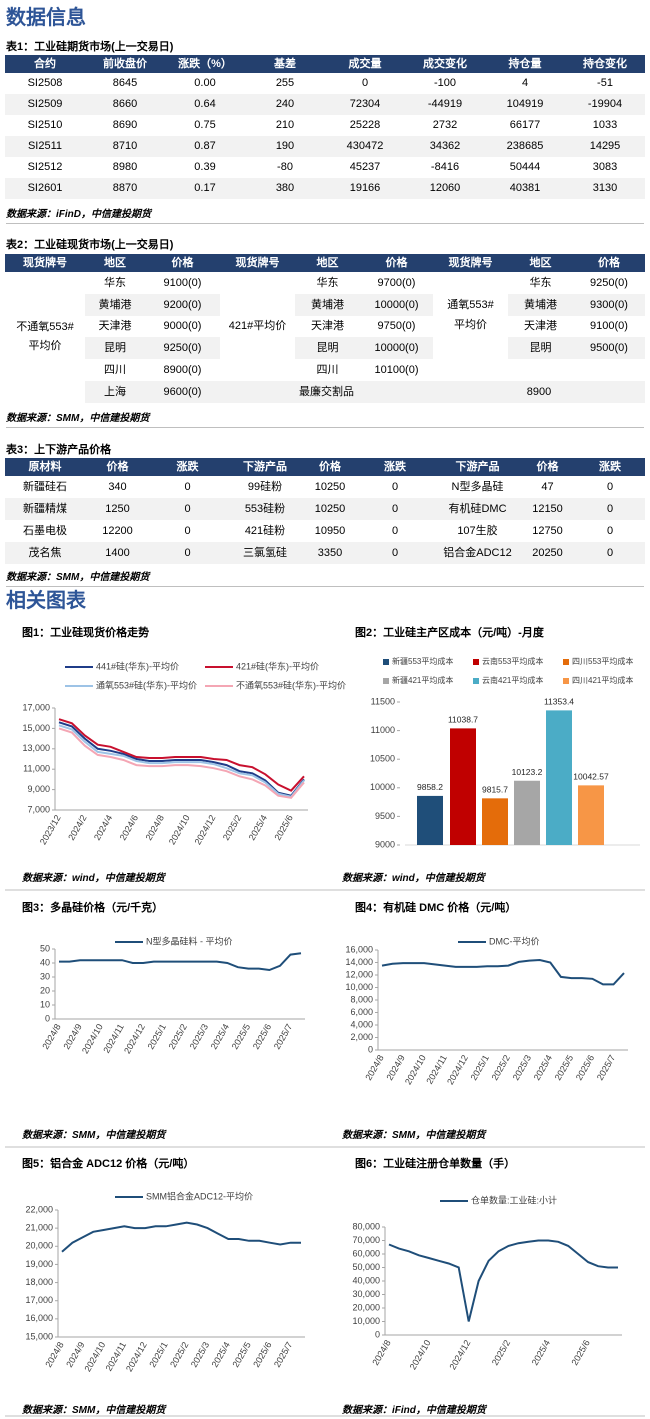 This screenshot has height=1419, width=650. I want to click on brand: 不通氧553#平均价, so click(45, 336).